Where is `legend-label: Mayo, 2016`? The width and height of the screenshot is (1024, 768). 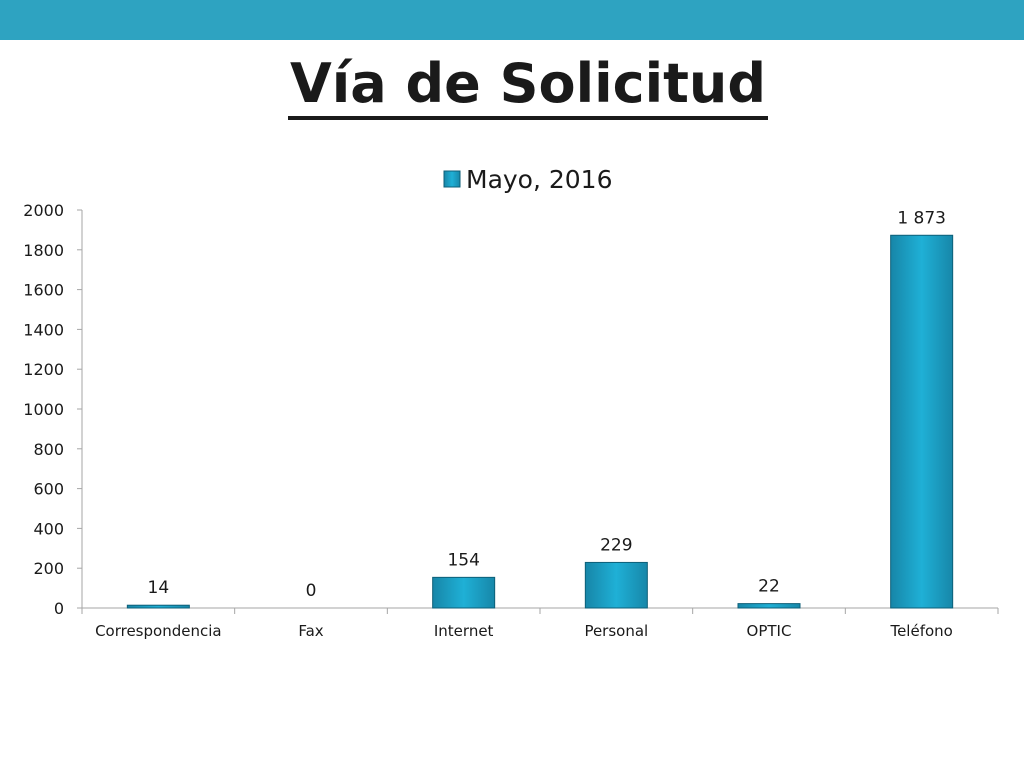
legend-label: Mayo, 2016 is located at coordinates (539, 179).